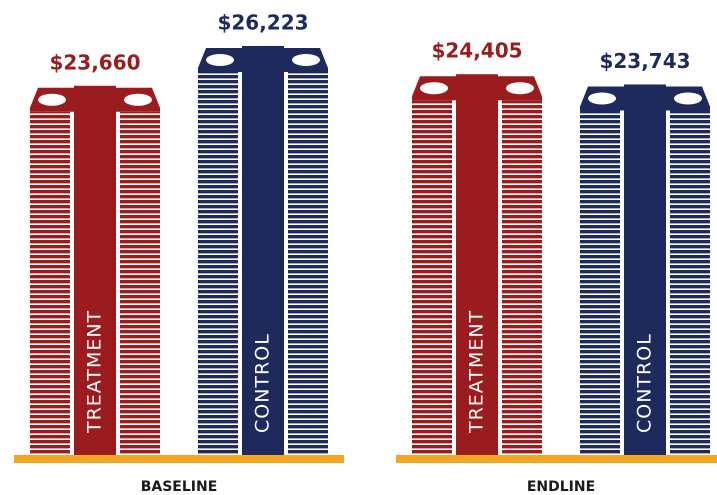 The width and height of the screenshot is (717, 495). Describe the element at coordinates (94, 62) in the screenshot. I see `value-label: $23,660` at that location.